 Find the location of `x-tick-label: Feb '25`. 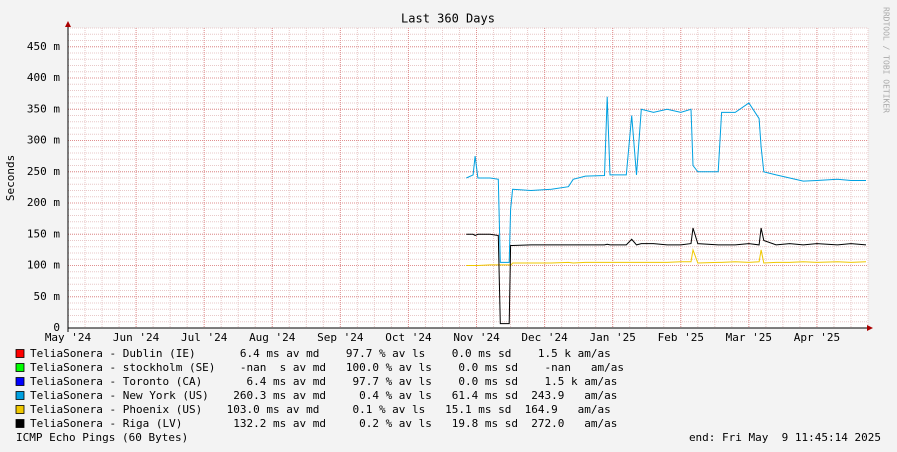

x-tick-label: Feb '25 is located at coordinates (681, 337).